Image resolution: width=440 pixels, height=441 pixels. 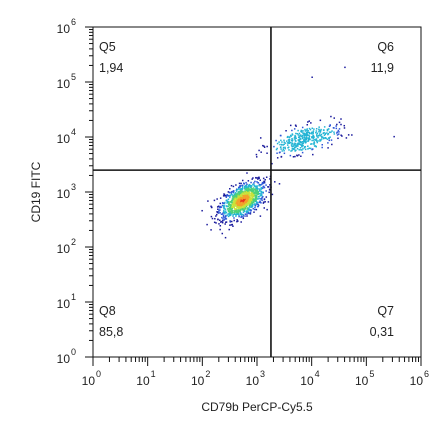 What do you see at coordinates (382, 332) in the screenshot?
I see `quadrant-percent: 0,31` at bounding box center [382, 332].